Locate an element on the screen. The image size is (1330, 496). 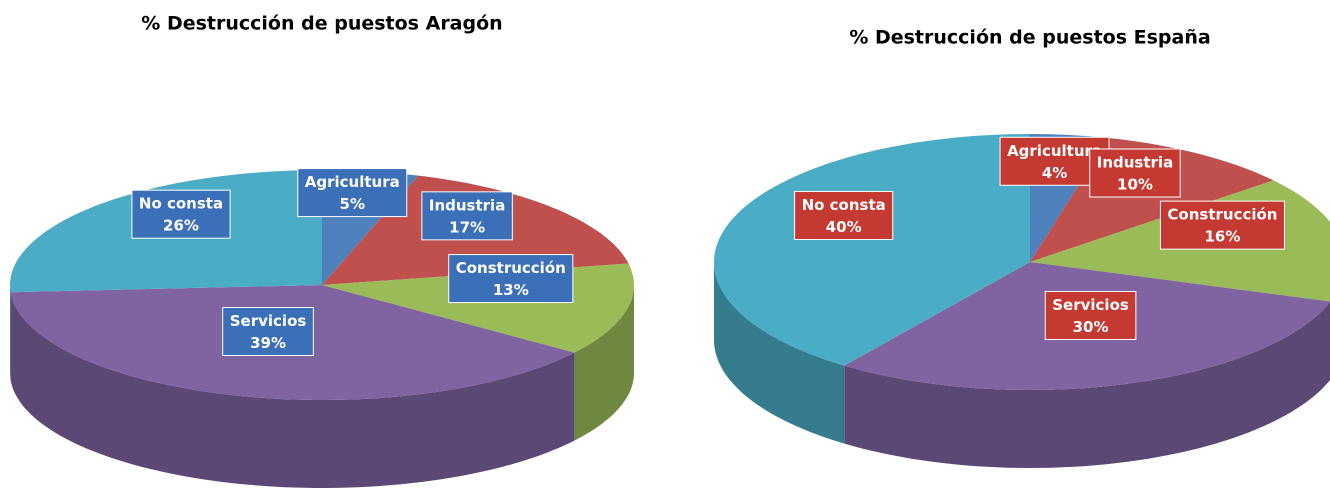
data-label: No consta 26% is located at coordinates (181, 214).